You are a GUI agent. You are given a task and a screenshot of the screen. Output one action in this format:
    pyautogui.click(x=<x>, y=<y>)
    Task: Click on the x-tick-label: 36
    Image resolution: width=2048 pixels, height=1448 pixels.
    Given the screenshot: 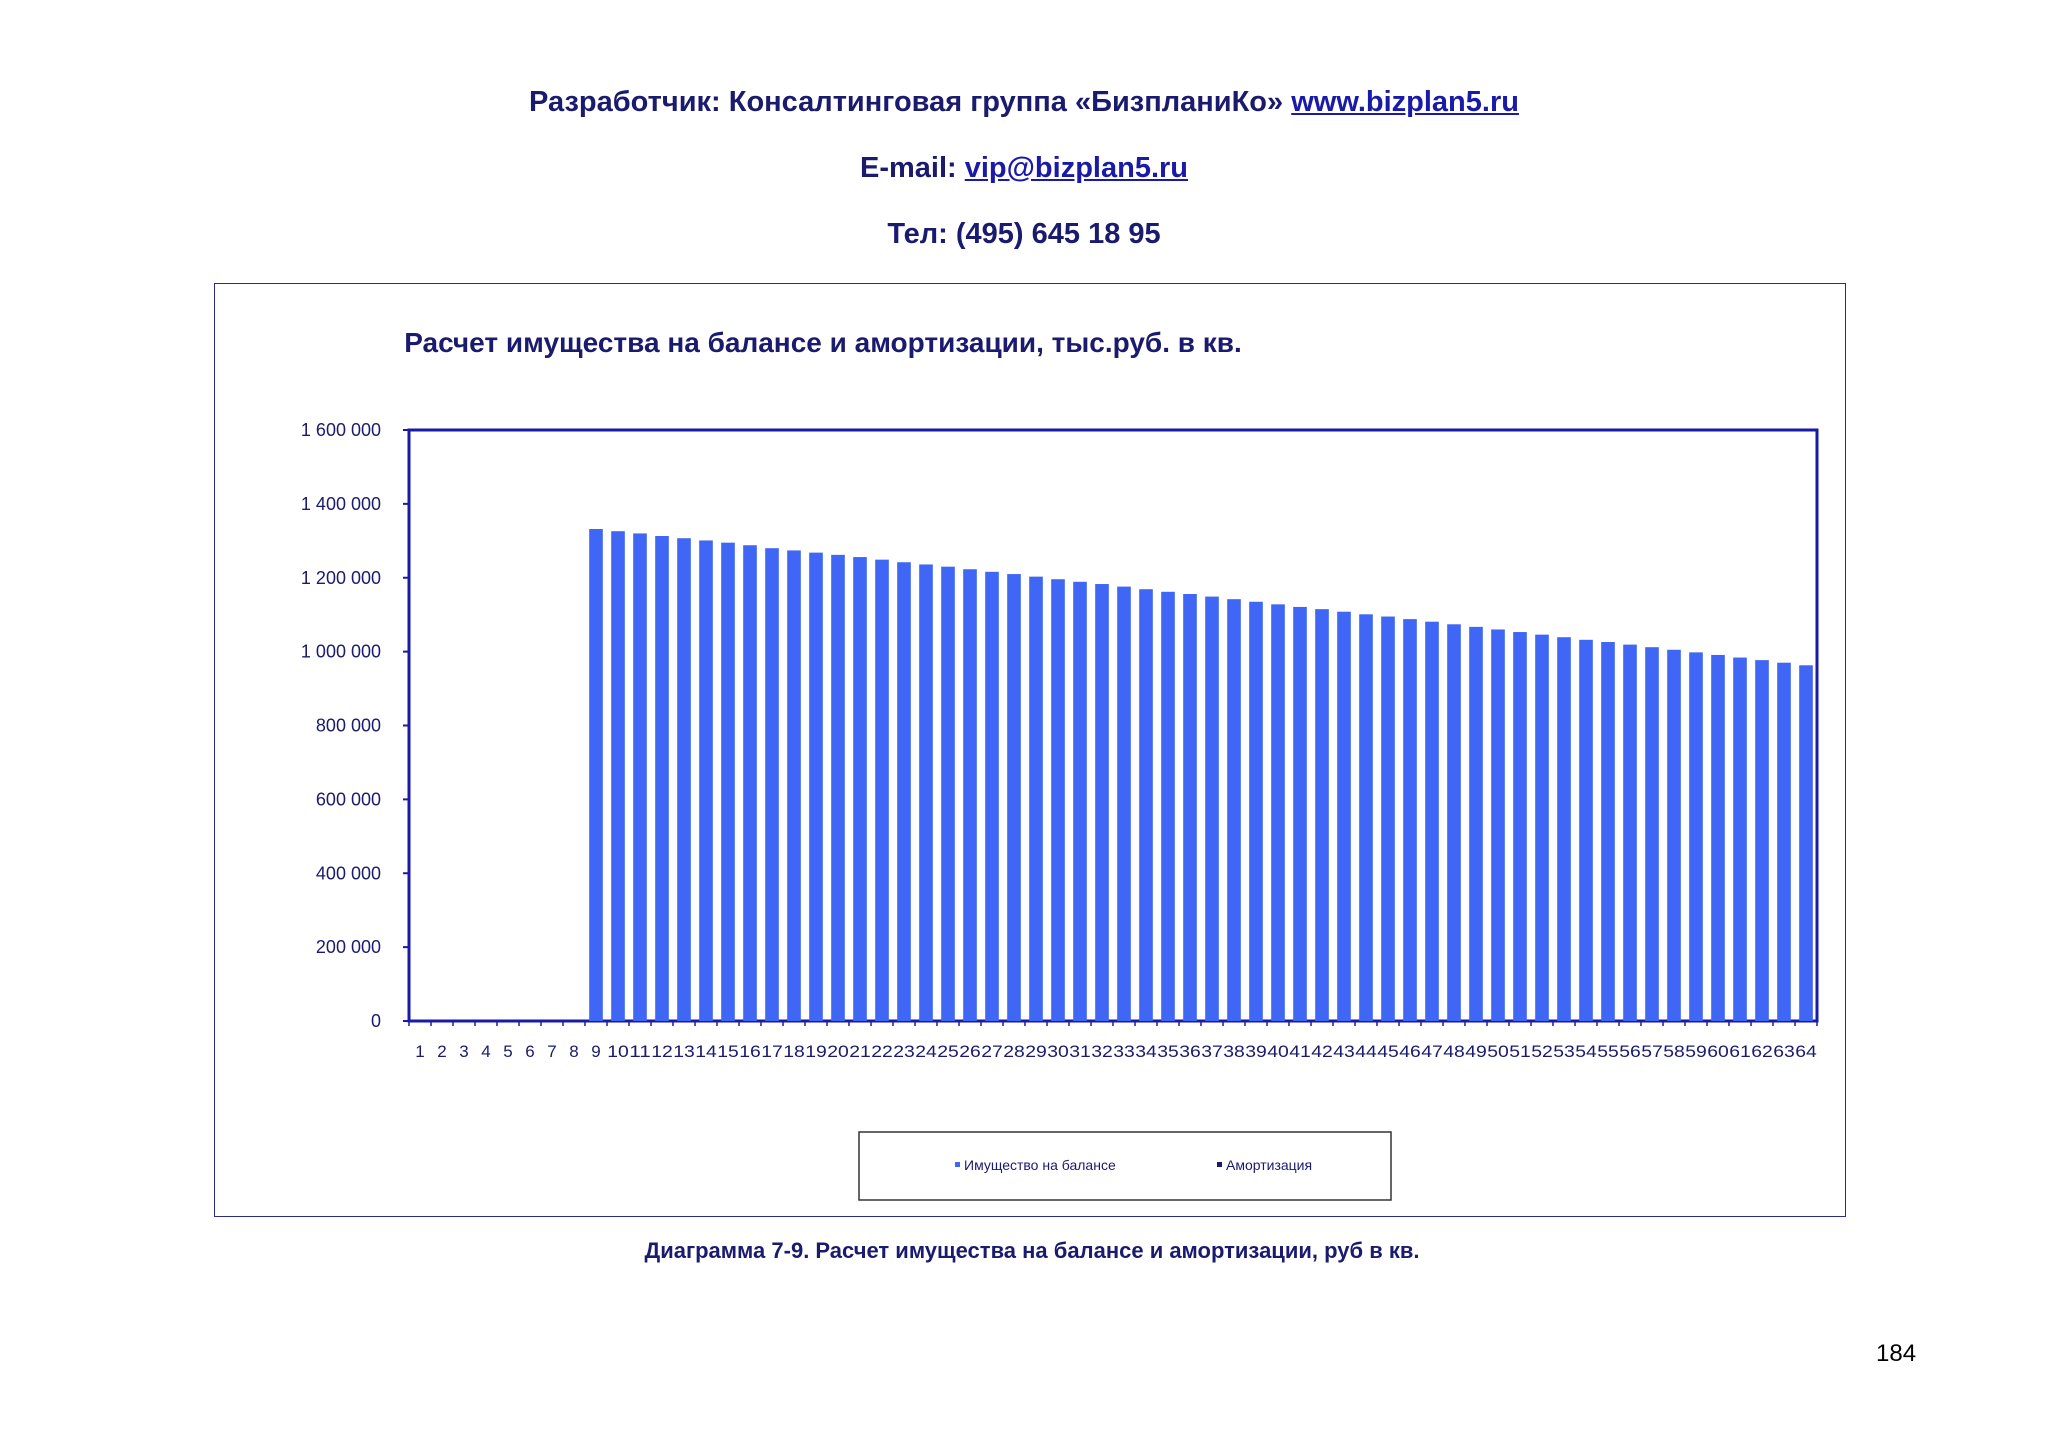 What is the action you would take?
    pyautogui.click(x=1190, y=1051)
    